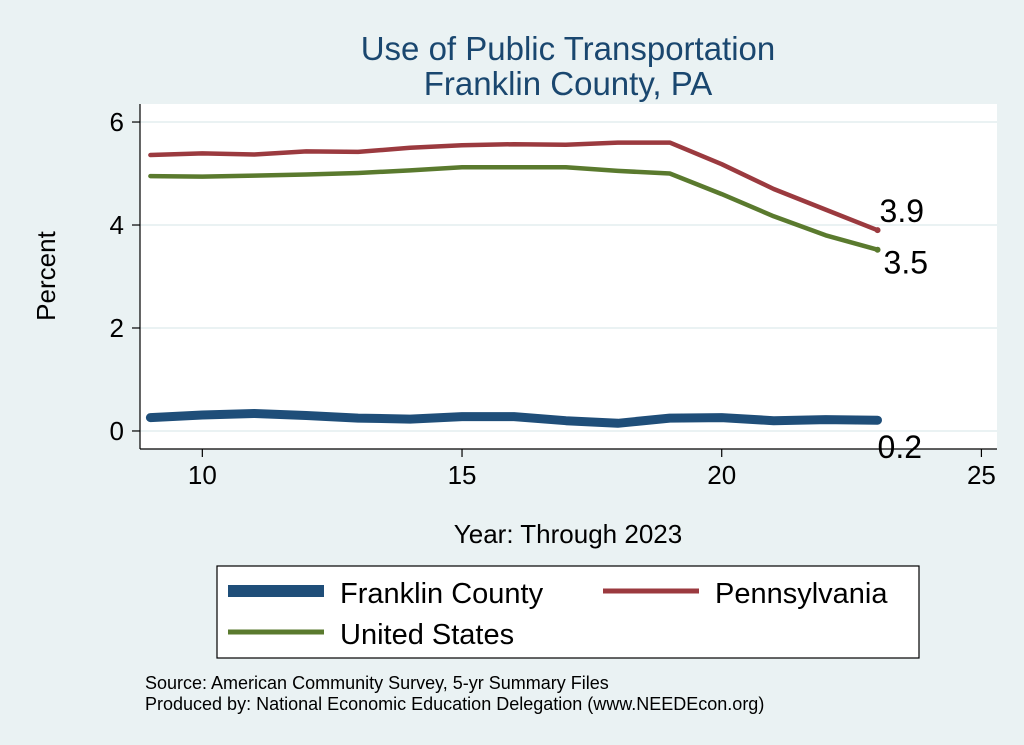  Describe the element at coordinates (117, 431) in the screenshot. I see `y-tick-label-0: 0` at that location.